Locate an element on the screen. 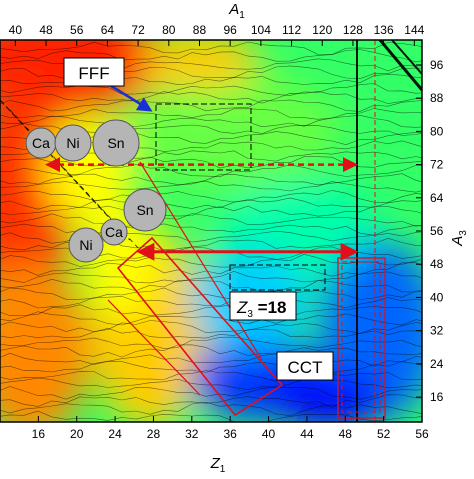 This screenshot has height=479, width=474. x-bottom-tick-label: 36 is located at coordinates (231, 434).